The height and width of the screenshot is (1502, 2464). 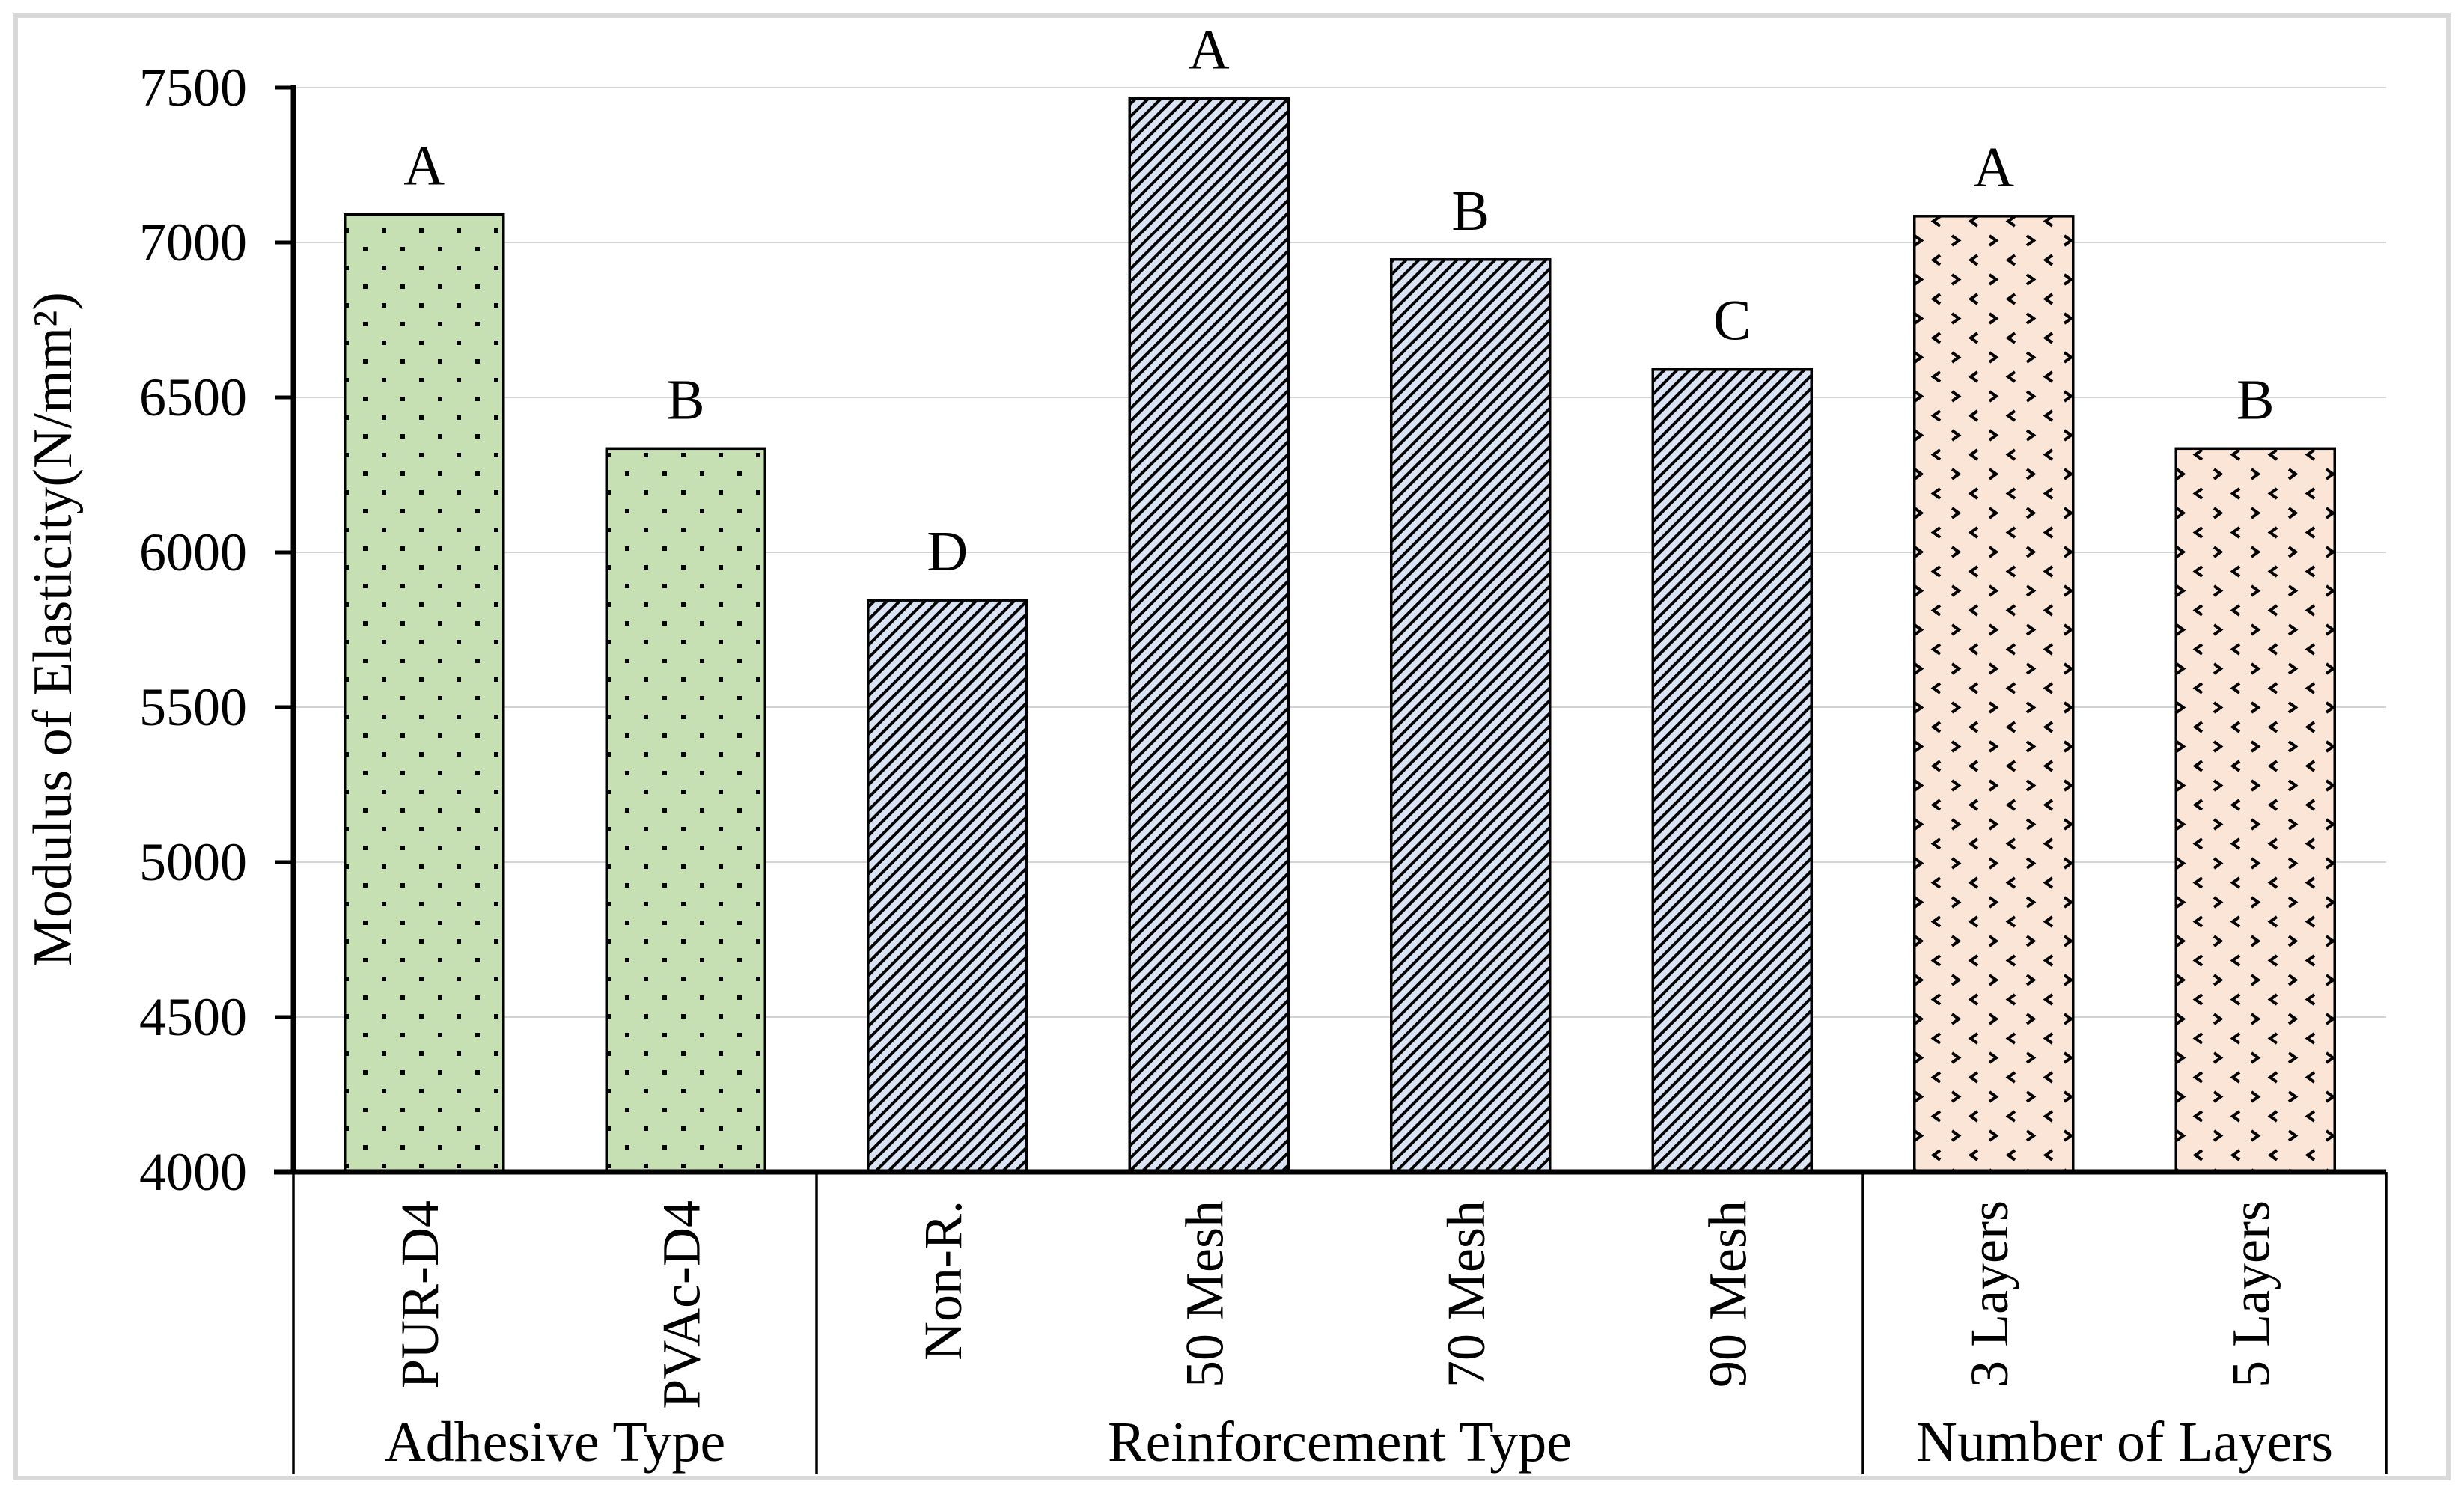 I want to click on y-tick-label: 6000, so click(x=193, y=552).